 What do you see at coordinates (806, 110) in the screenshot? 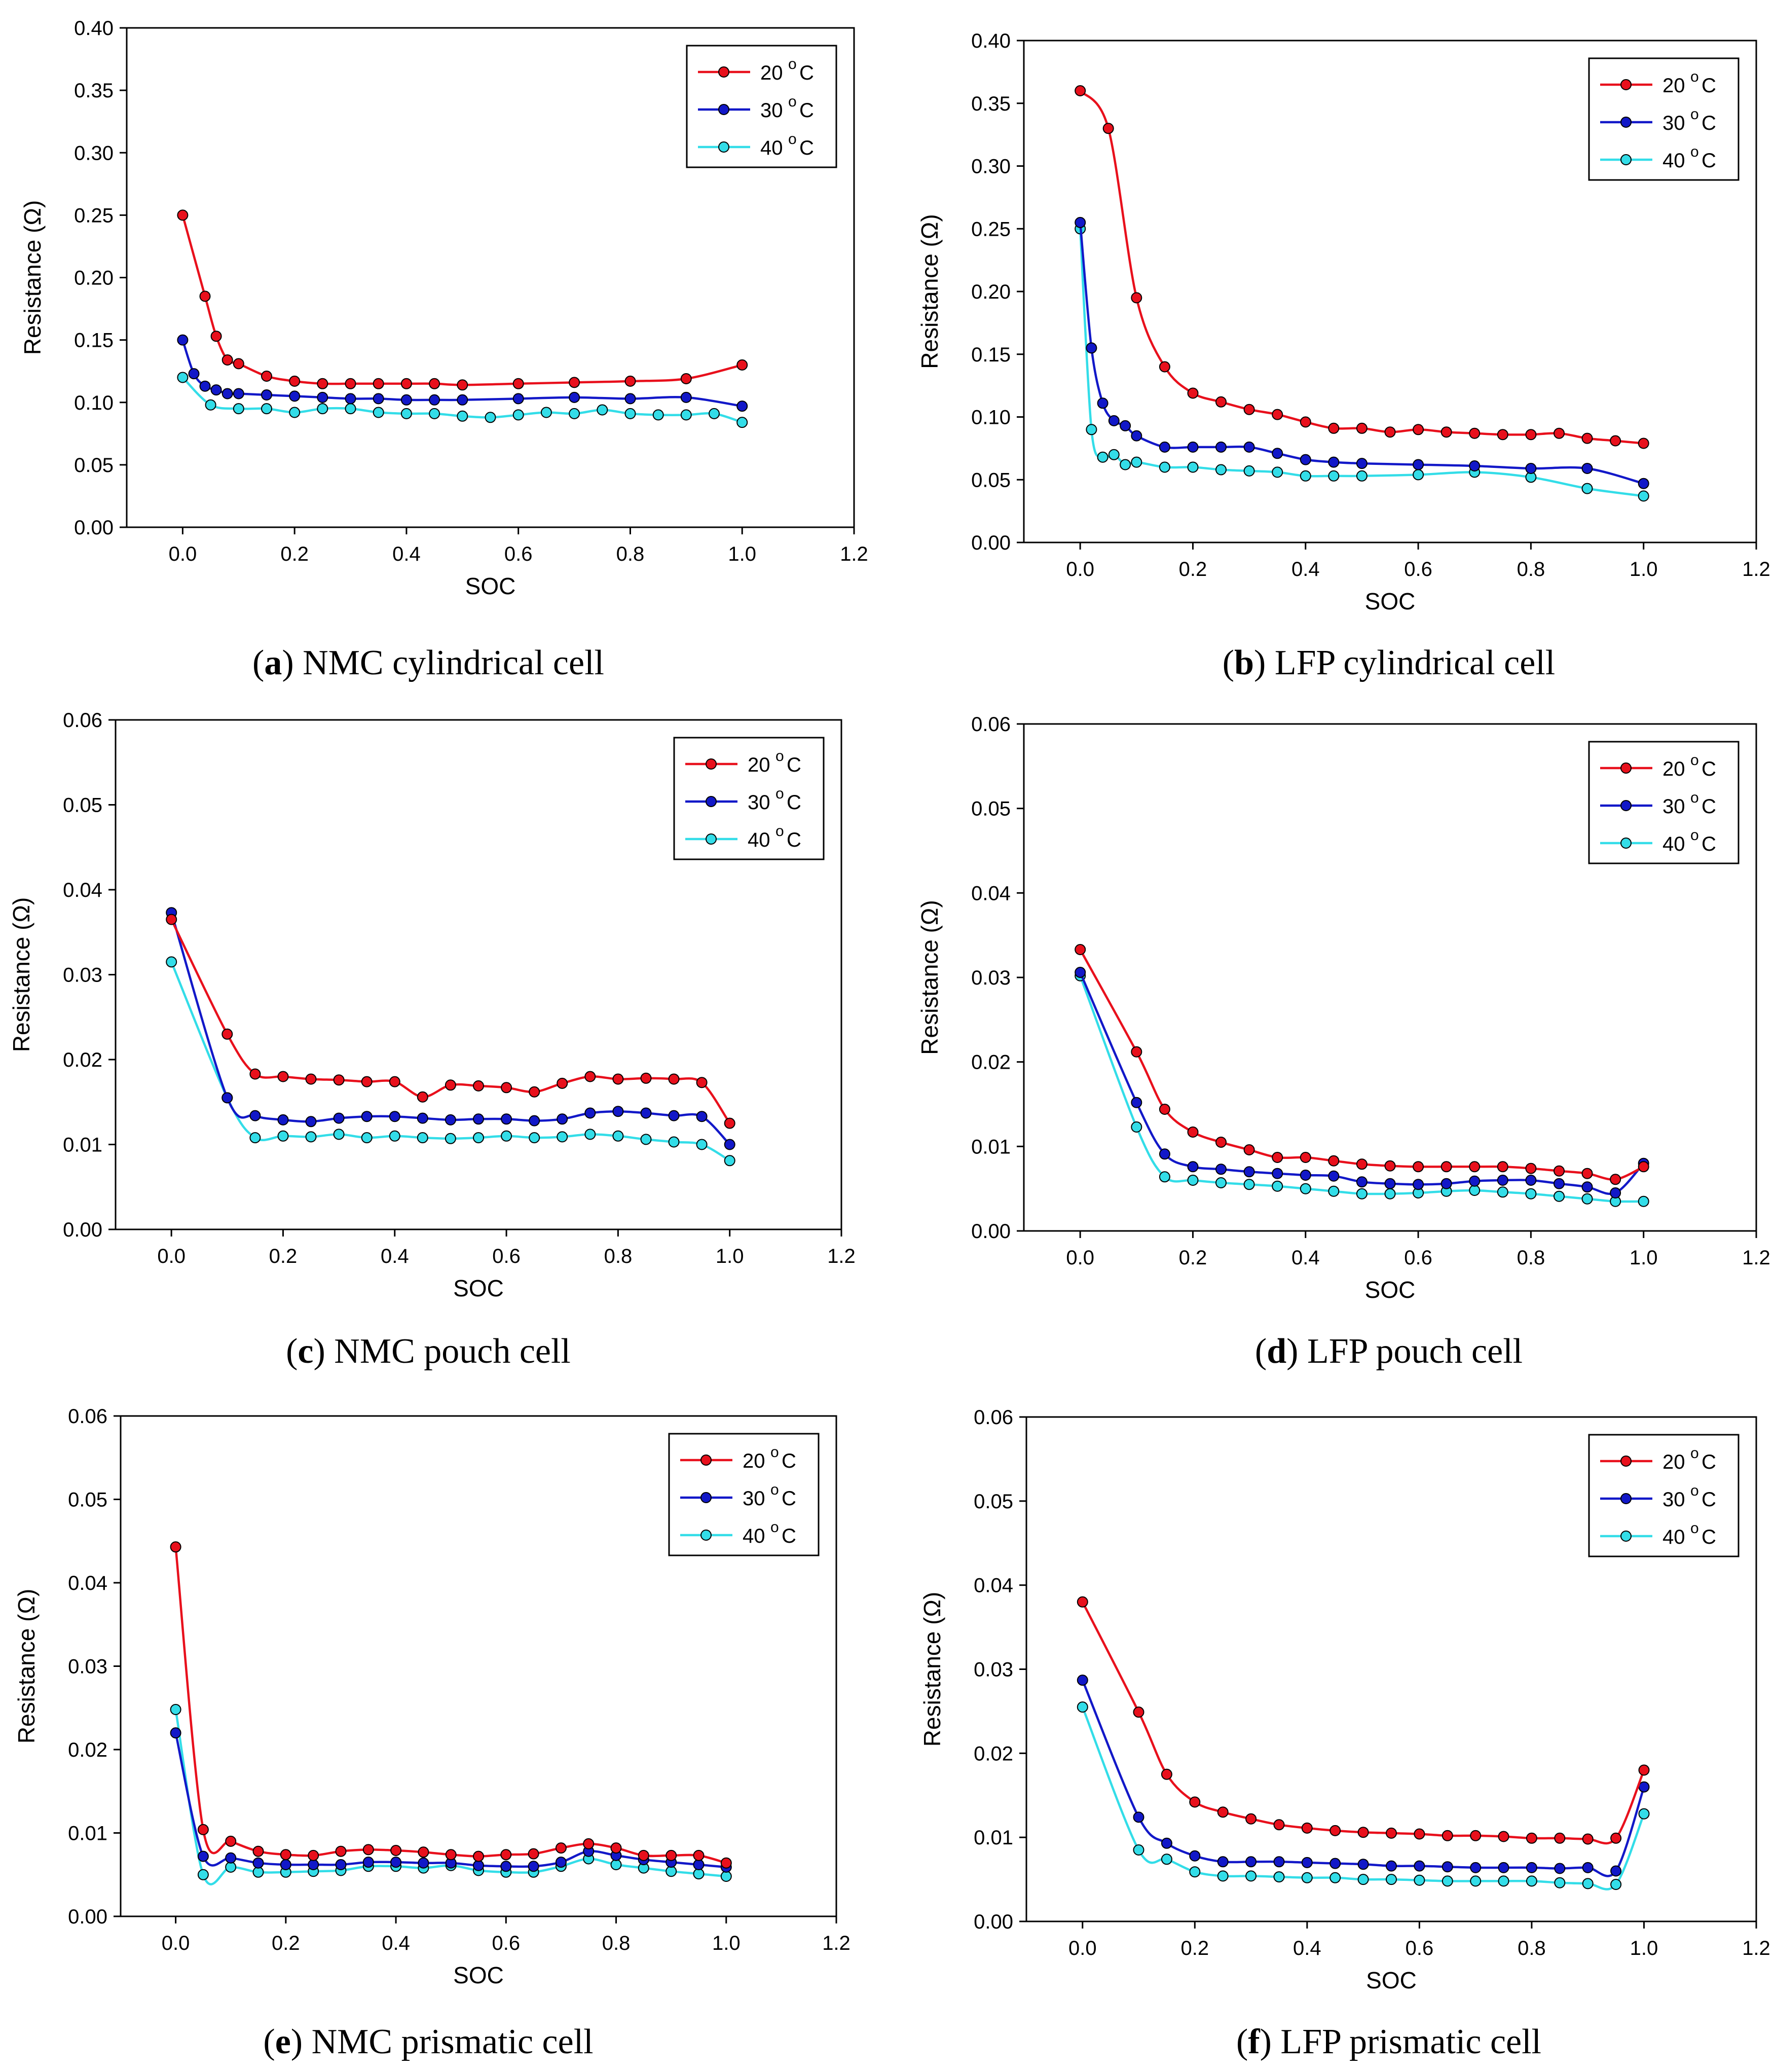
I see `legend-unit-30C: C` at bounding box center [806, 110].